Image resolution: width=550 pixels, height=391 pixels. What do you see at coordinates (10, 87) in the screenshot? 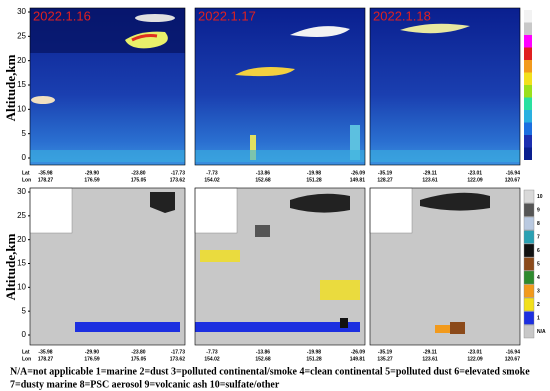
I see `y-axis-label: Altitude,km` at bounding box center [10, 87].